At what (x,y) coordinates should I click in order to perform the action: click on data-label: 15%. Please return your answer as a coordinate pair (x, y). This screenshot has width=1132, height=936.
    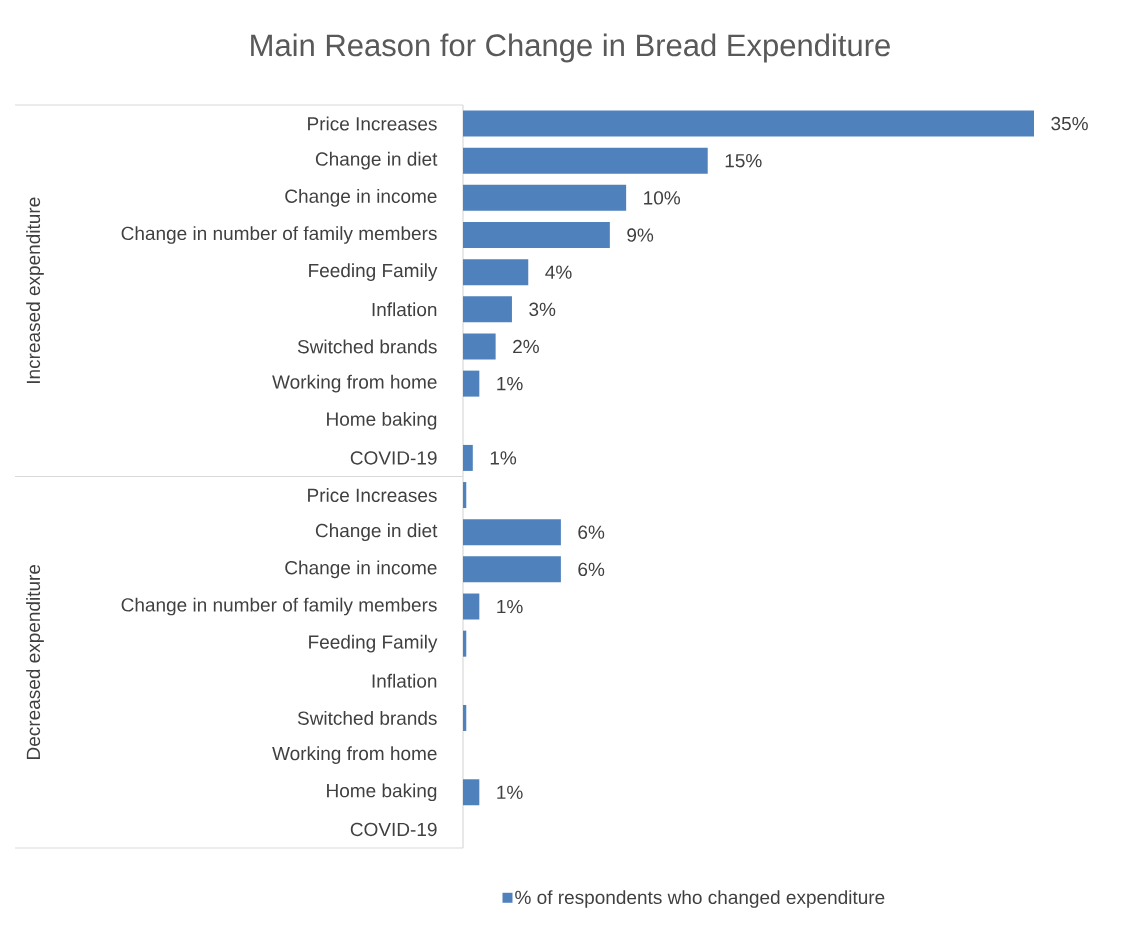
    Looking at the image, I should click on (743, 161).